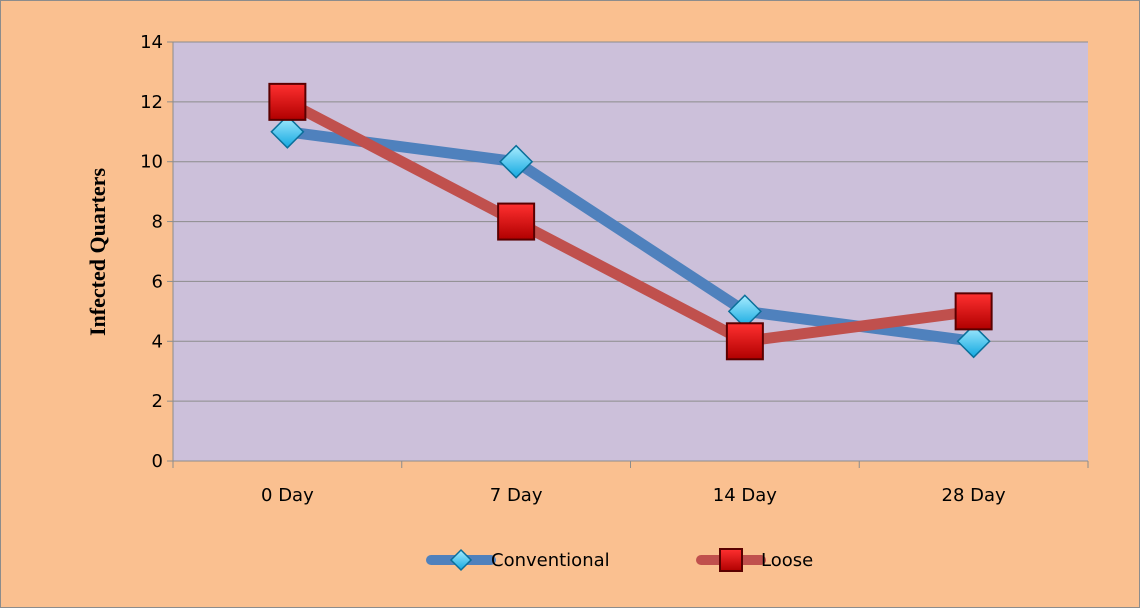  I want to click on x-tick-label: 14 Day, so click(745, 495).